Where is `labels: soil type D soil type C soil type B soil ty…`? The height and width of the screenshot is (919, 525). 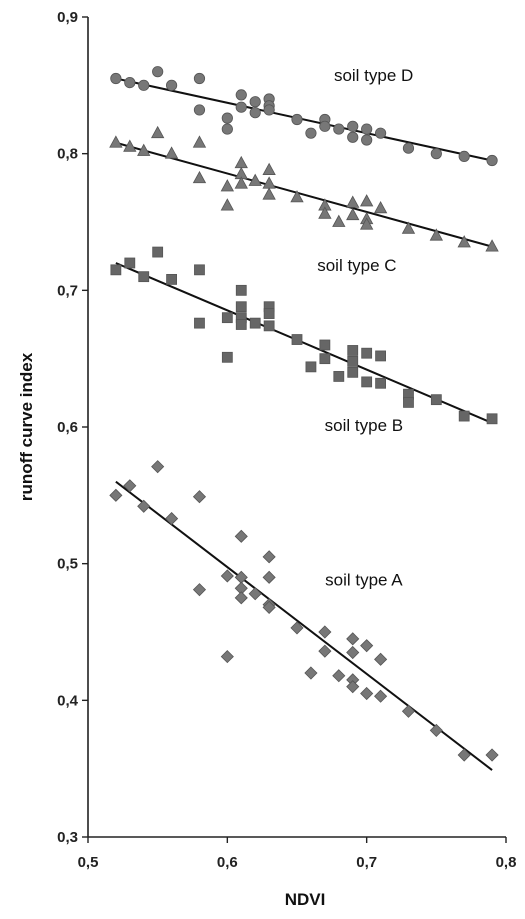
labels: soil type D soil type C soil type B soil ty… is located at coordinates (365, 327).